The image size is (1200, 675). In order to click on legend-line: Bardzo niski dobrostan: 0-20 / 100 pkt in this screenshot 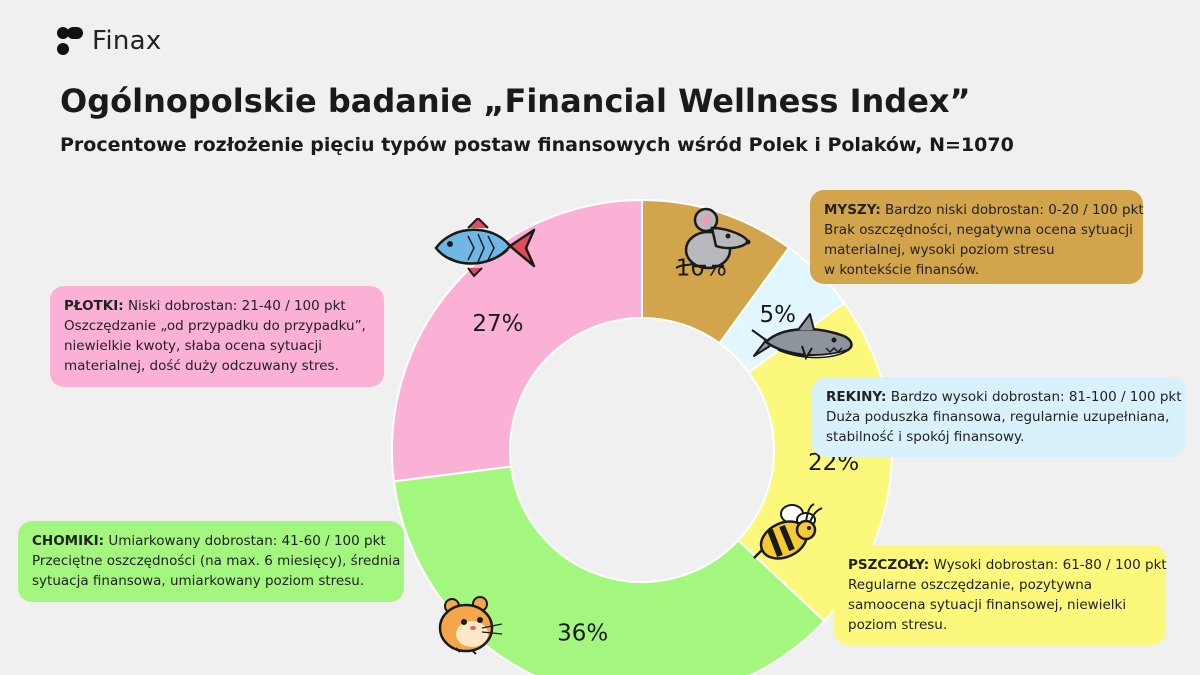, I will do `click(1014, 210)`.